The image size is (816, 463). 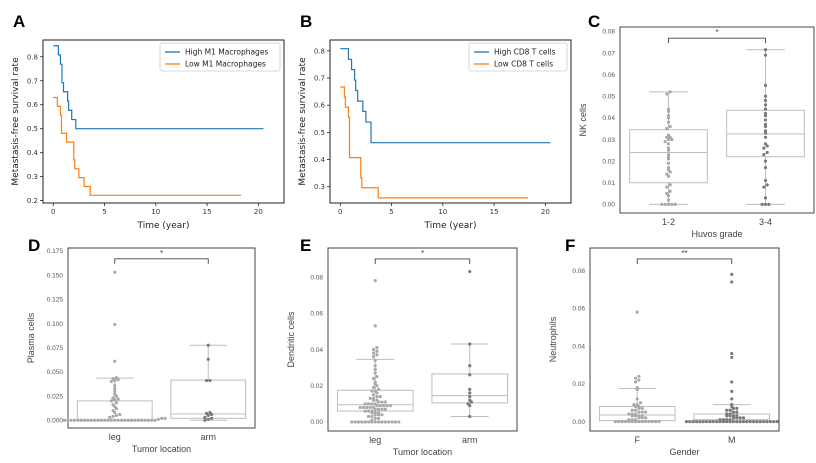 What do you see at coordinates (291, 339) in the screenshot?
I see `y-axis-label: Dendritic cells` at bounding box center [291, 339].